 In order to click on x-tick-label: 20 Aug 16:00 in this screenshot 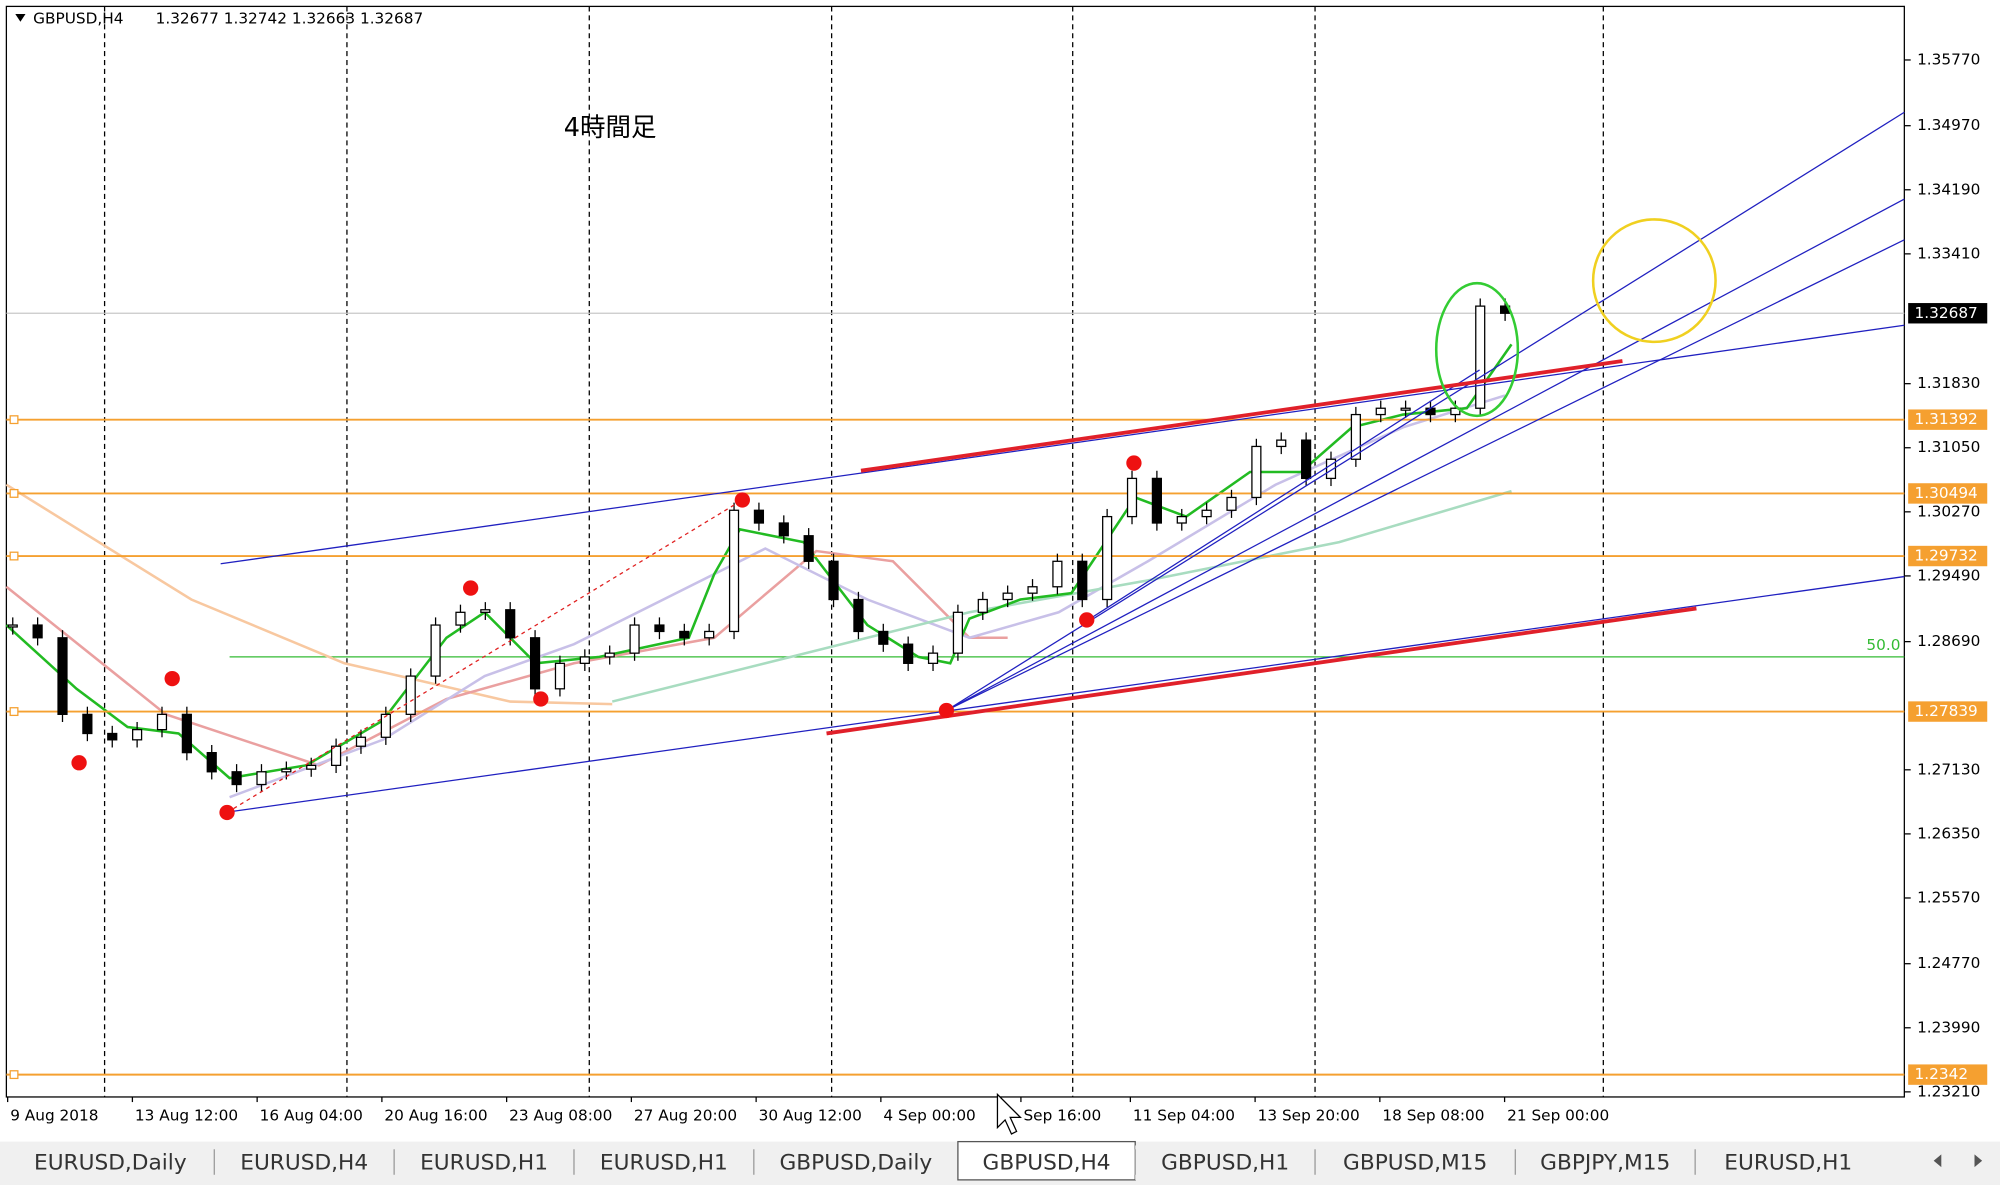, I will do `click(435, 1116)`.